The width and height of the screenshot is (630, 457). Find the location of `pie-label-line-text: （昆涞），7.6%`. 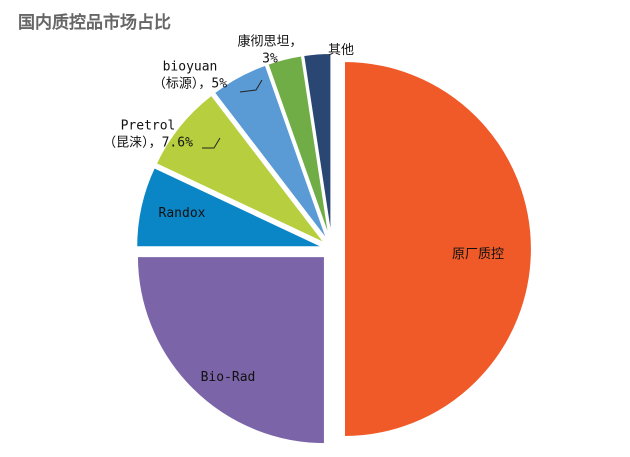

pie-label-line-text: （昆涞），7.6% is located at coordinates (148, 143).